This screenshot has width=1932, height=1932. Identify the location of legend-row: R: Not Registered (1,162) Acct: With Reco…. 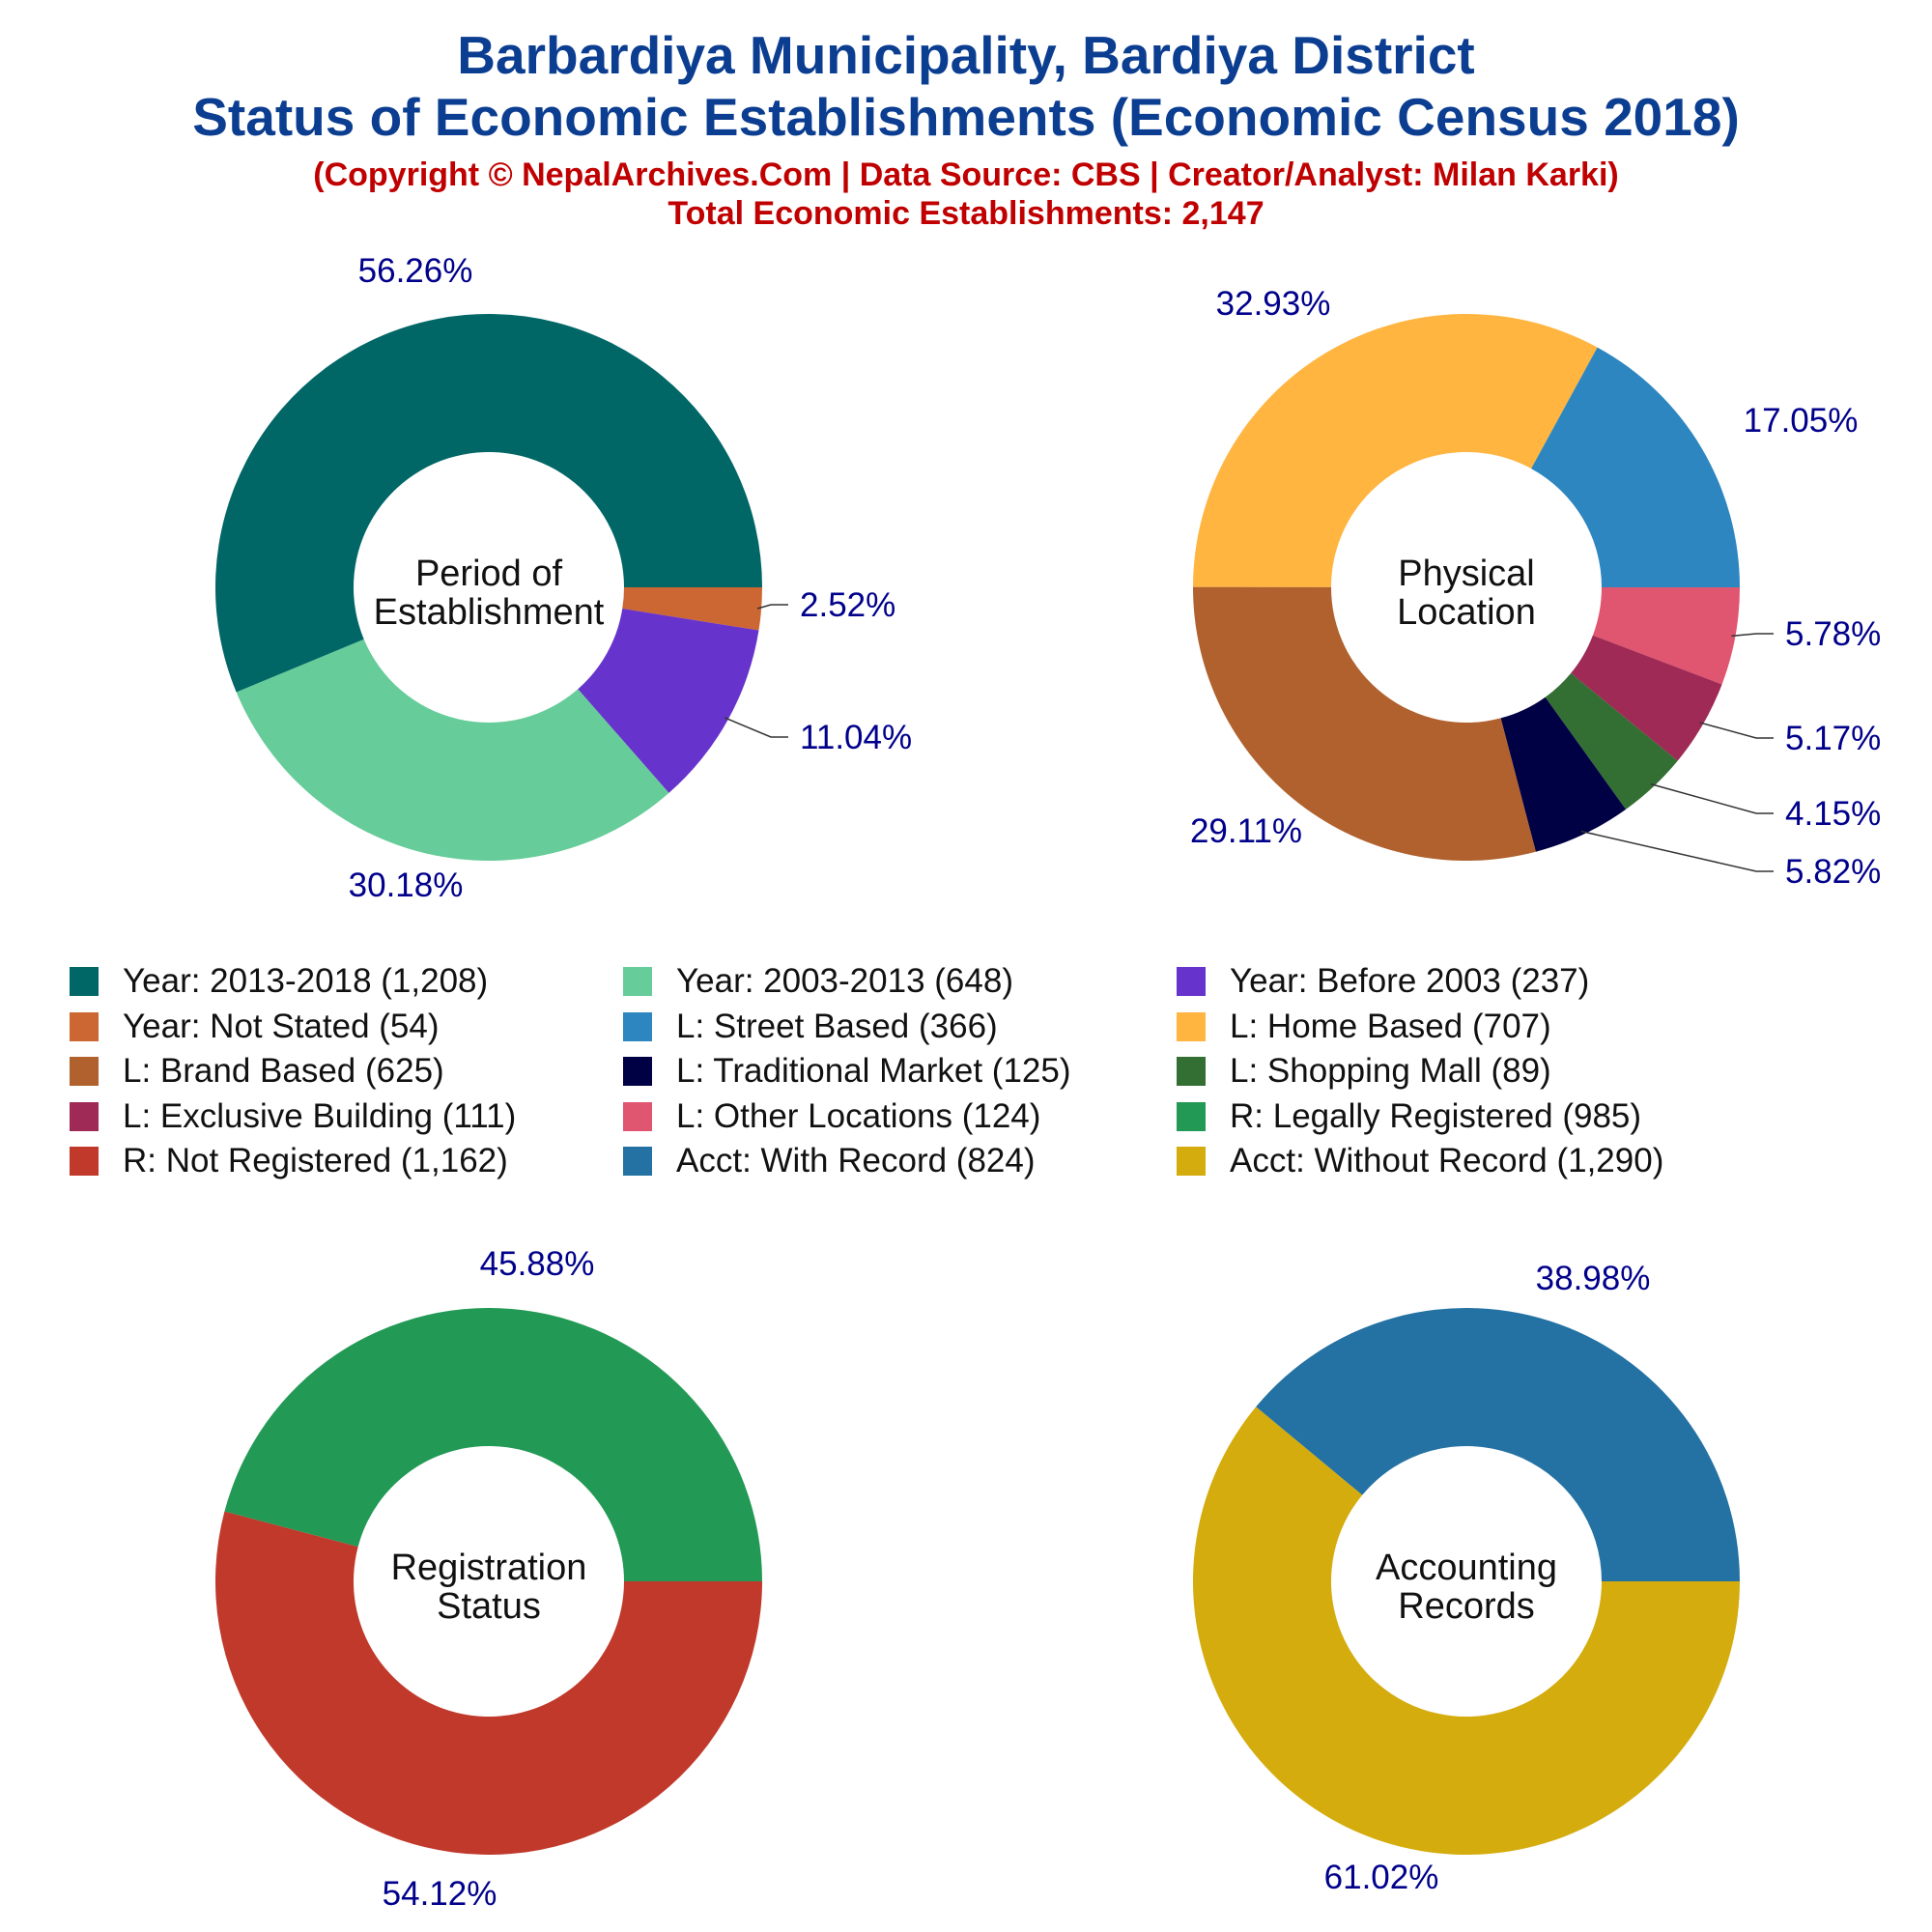
(987, 1161).